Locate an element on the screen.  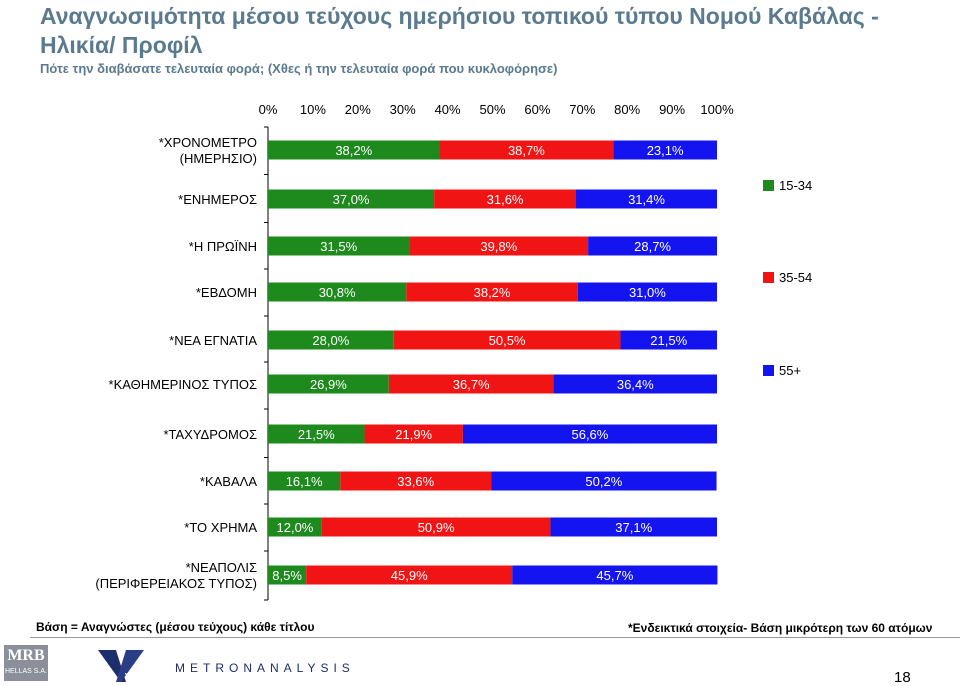
category-label: *ΚΑΒΑΛΑ is located at coordinates (228, 481).